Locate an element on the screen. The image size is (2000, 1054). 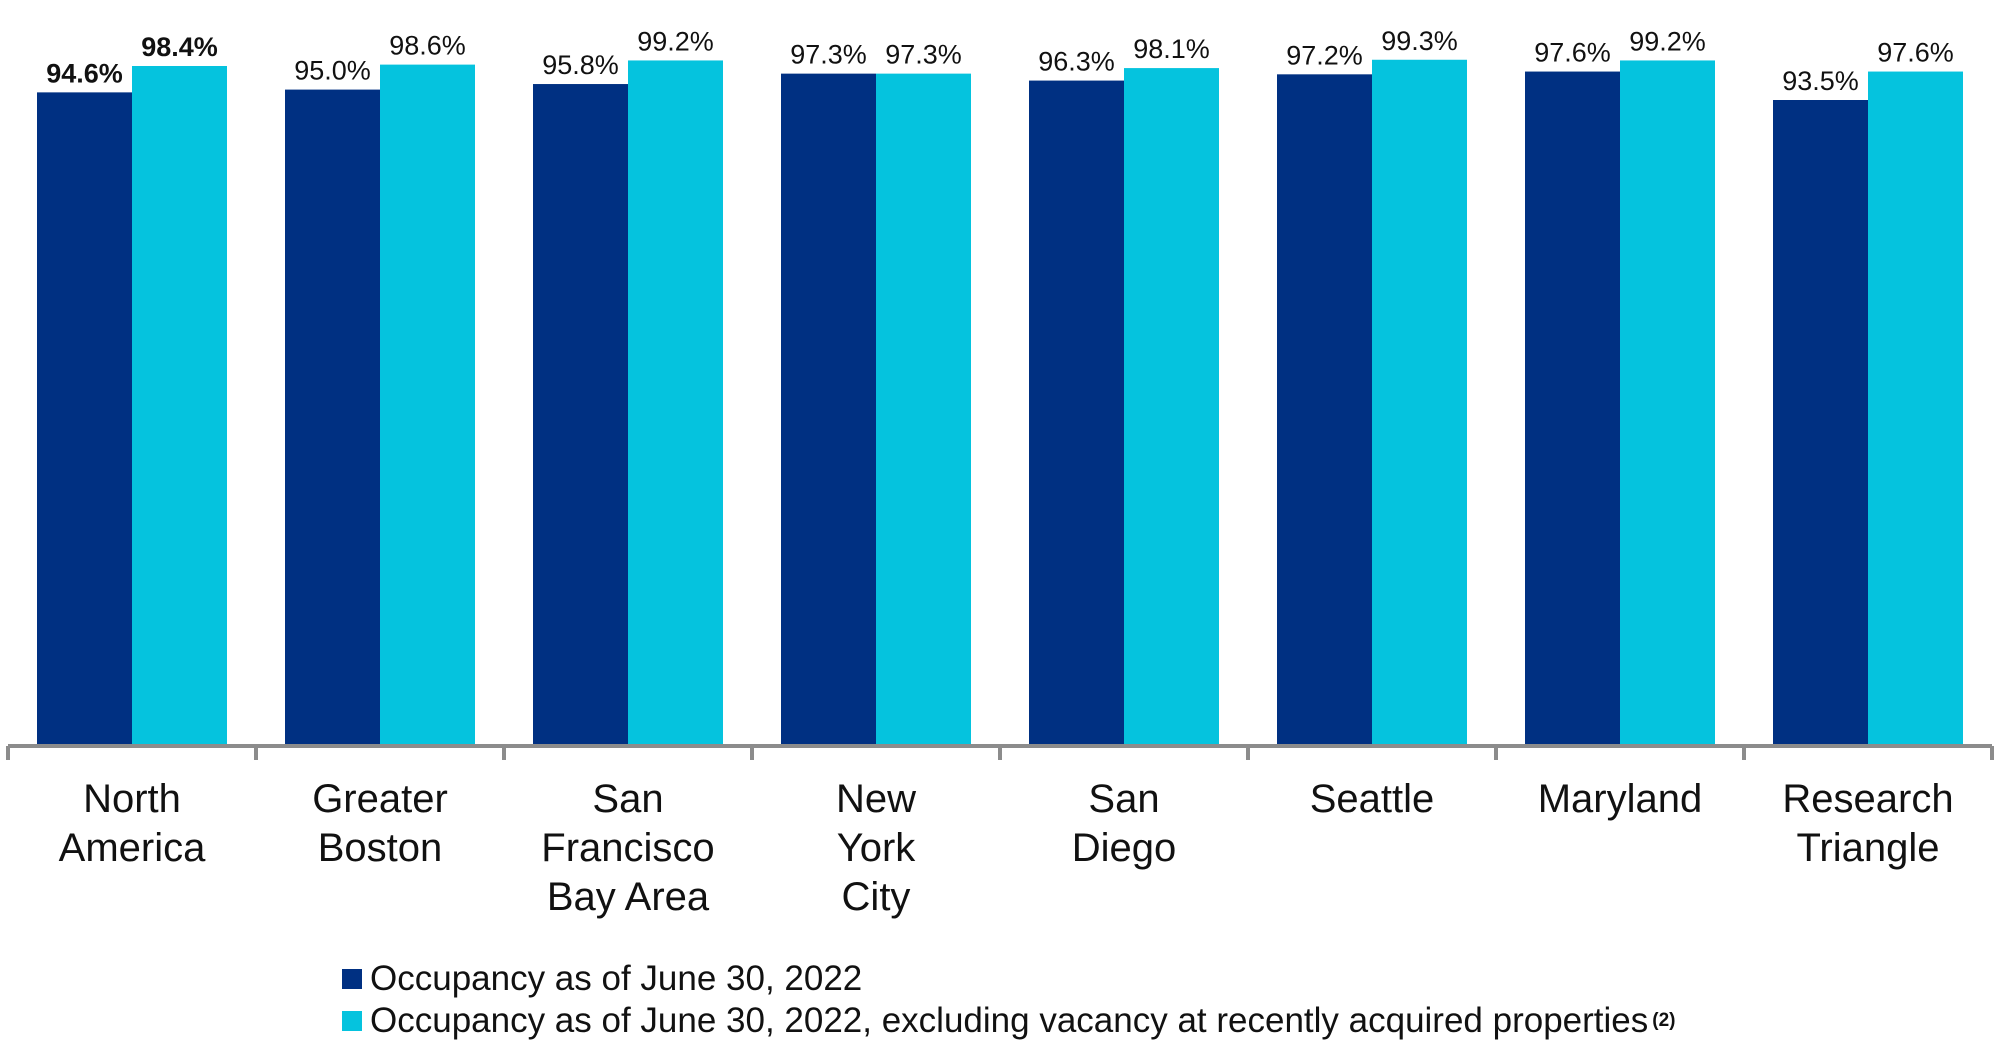
data-label-occupancy-5: 97.2% is located at coordinates (1324, 55).